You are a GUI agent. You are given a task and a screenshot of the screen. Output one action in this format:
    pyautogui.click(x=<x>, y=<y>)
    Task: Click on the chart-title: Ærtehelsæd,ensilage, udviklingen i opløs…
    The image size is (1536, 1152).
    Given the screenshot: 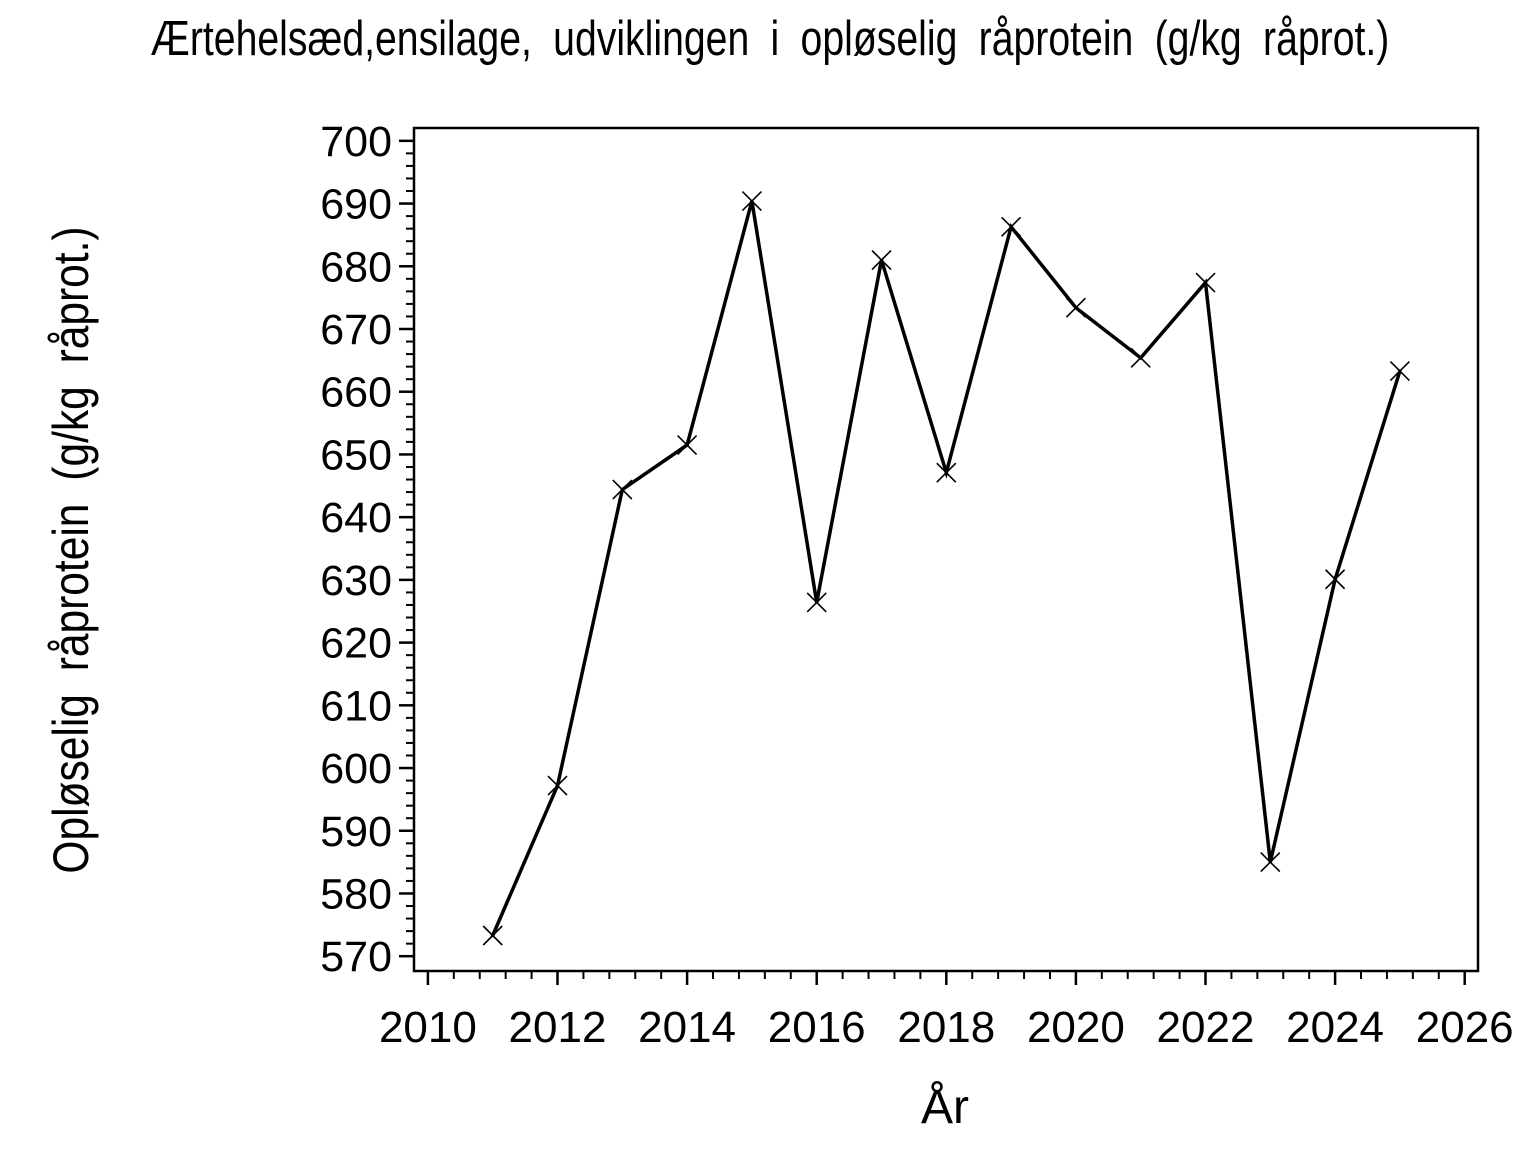 What is the action you would take?
    pyautogui.click(x=770, y=39)
    